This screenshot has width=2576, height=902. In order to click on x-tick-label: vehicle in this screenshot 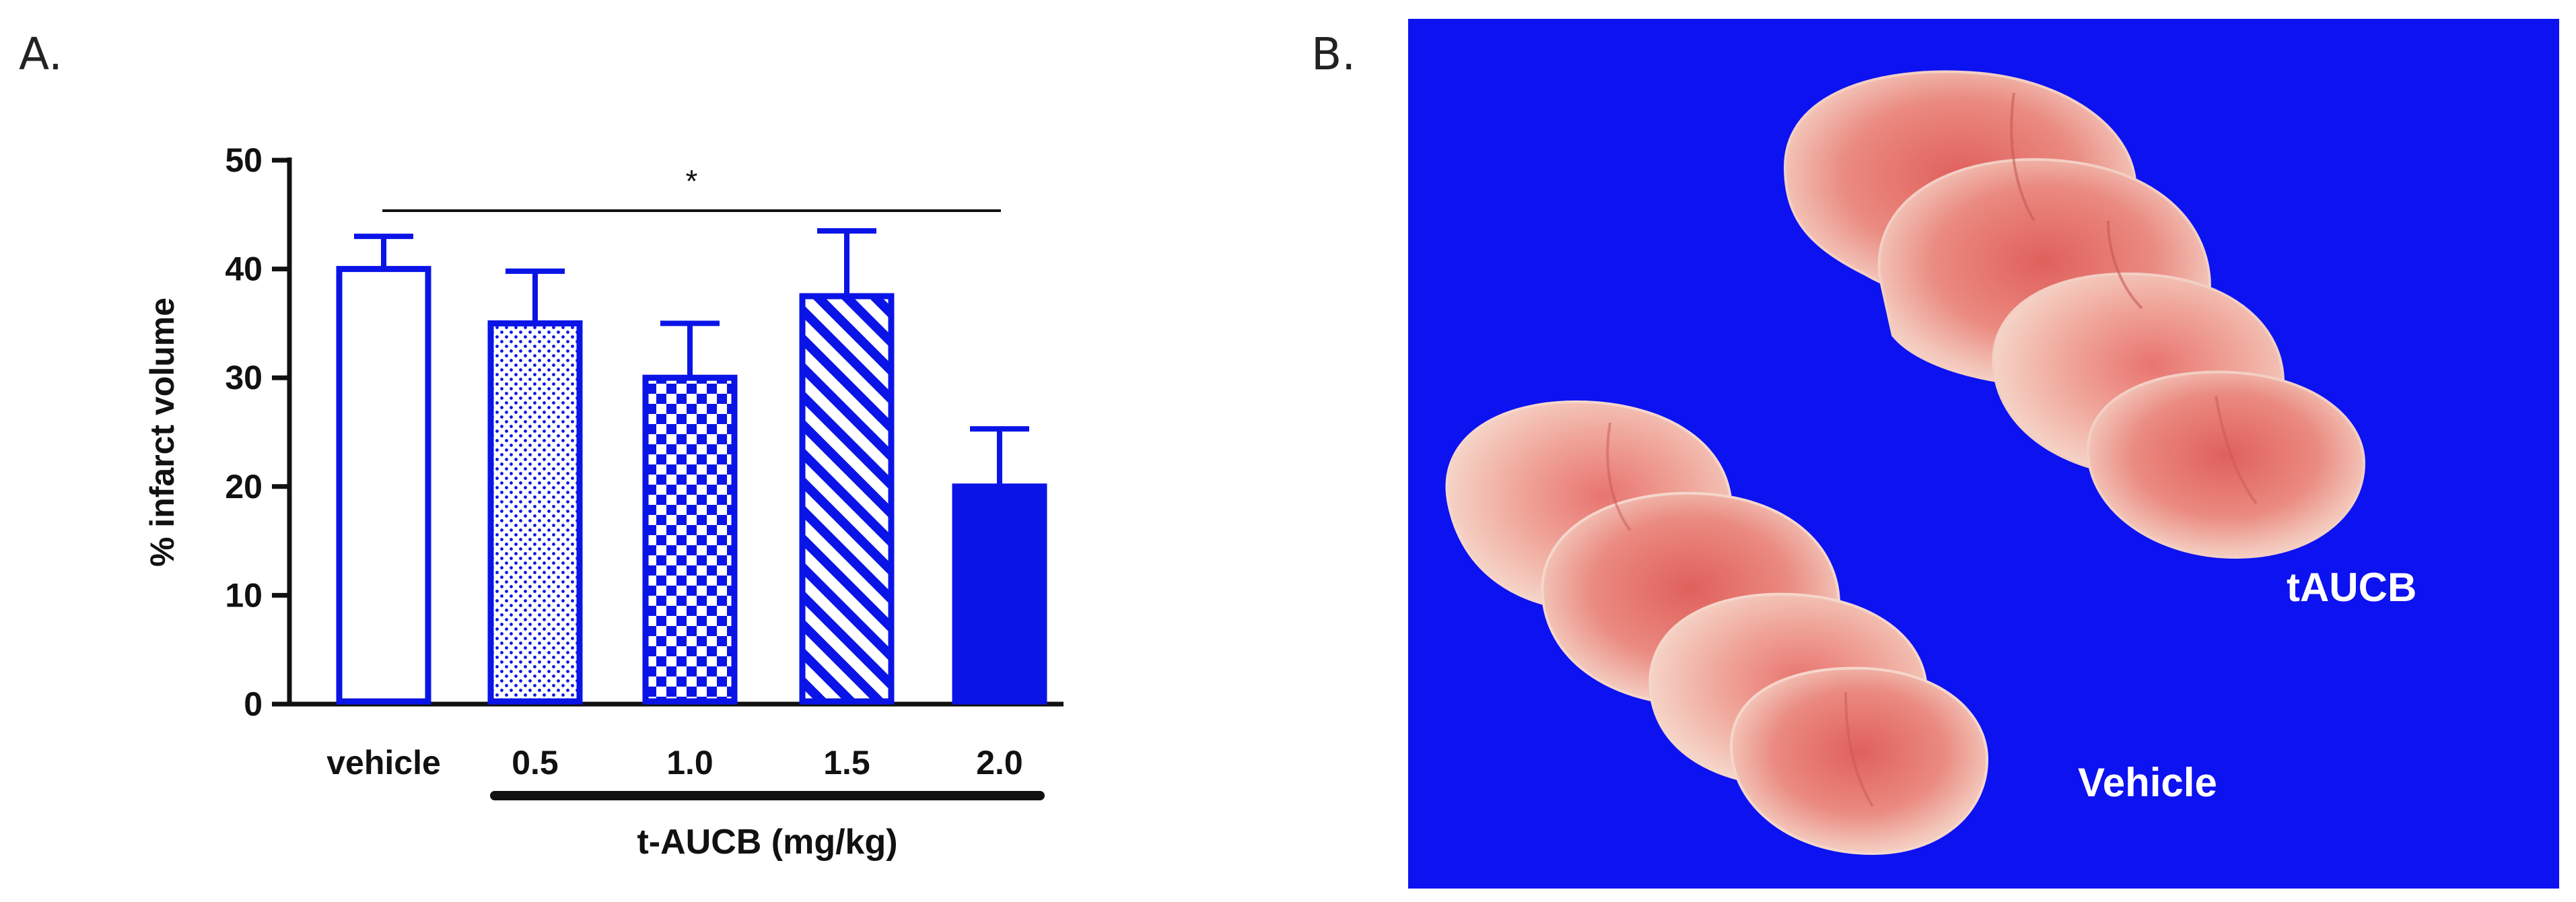, I will do `click(383, 763)`.